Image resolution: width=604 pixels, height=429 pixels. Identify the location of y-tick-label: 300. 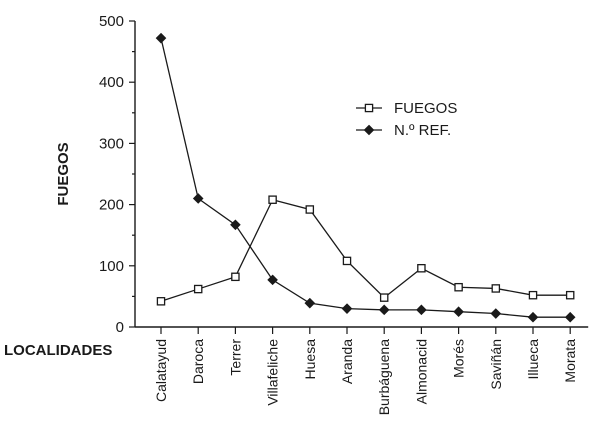
(111, 143).